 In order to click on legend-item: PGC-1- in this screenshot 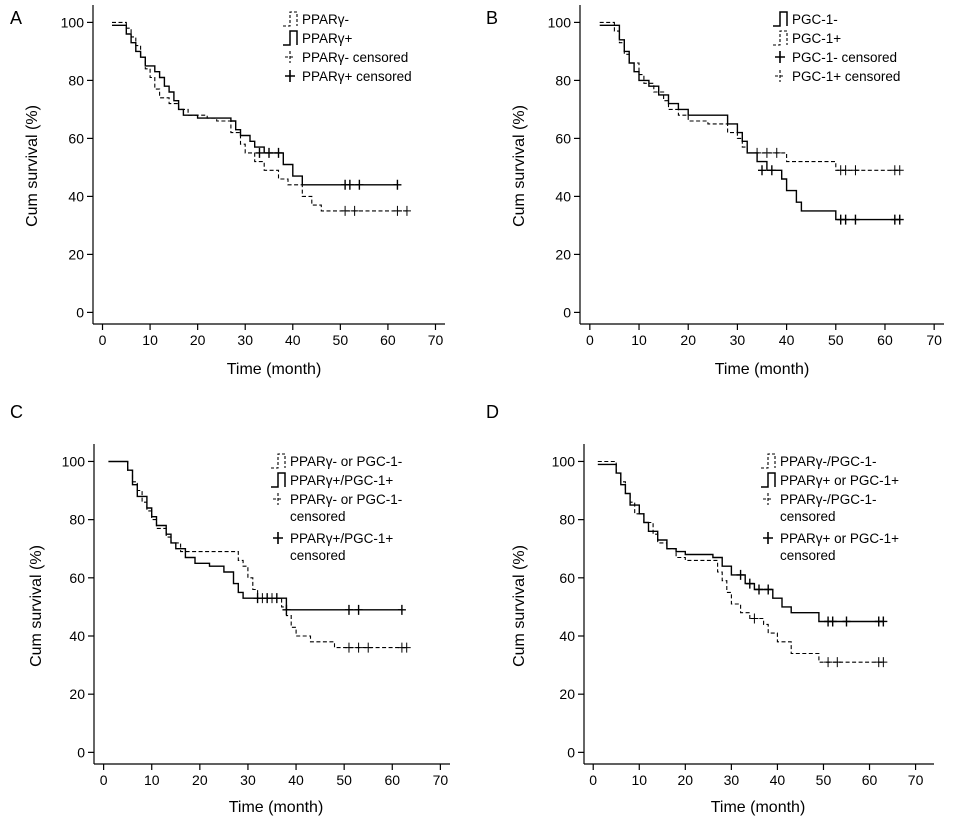, I will do `click(805, 19)`.